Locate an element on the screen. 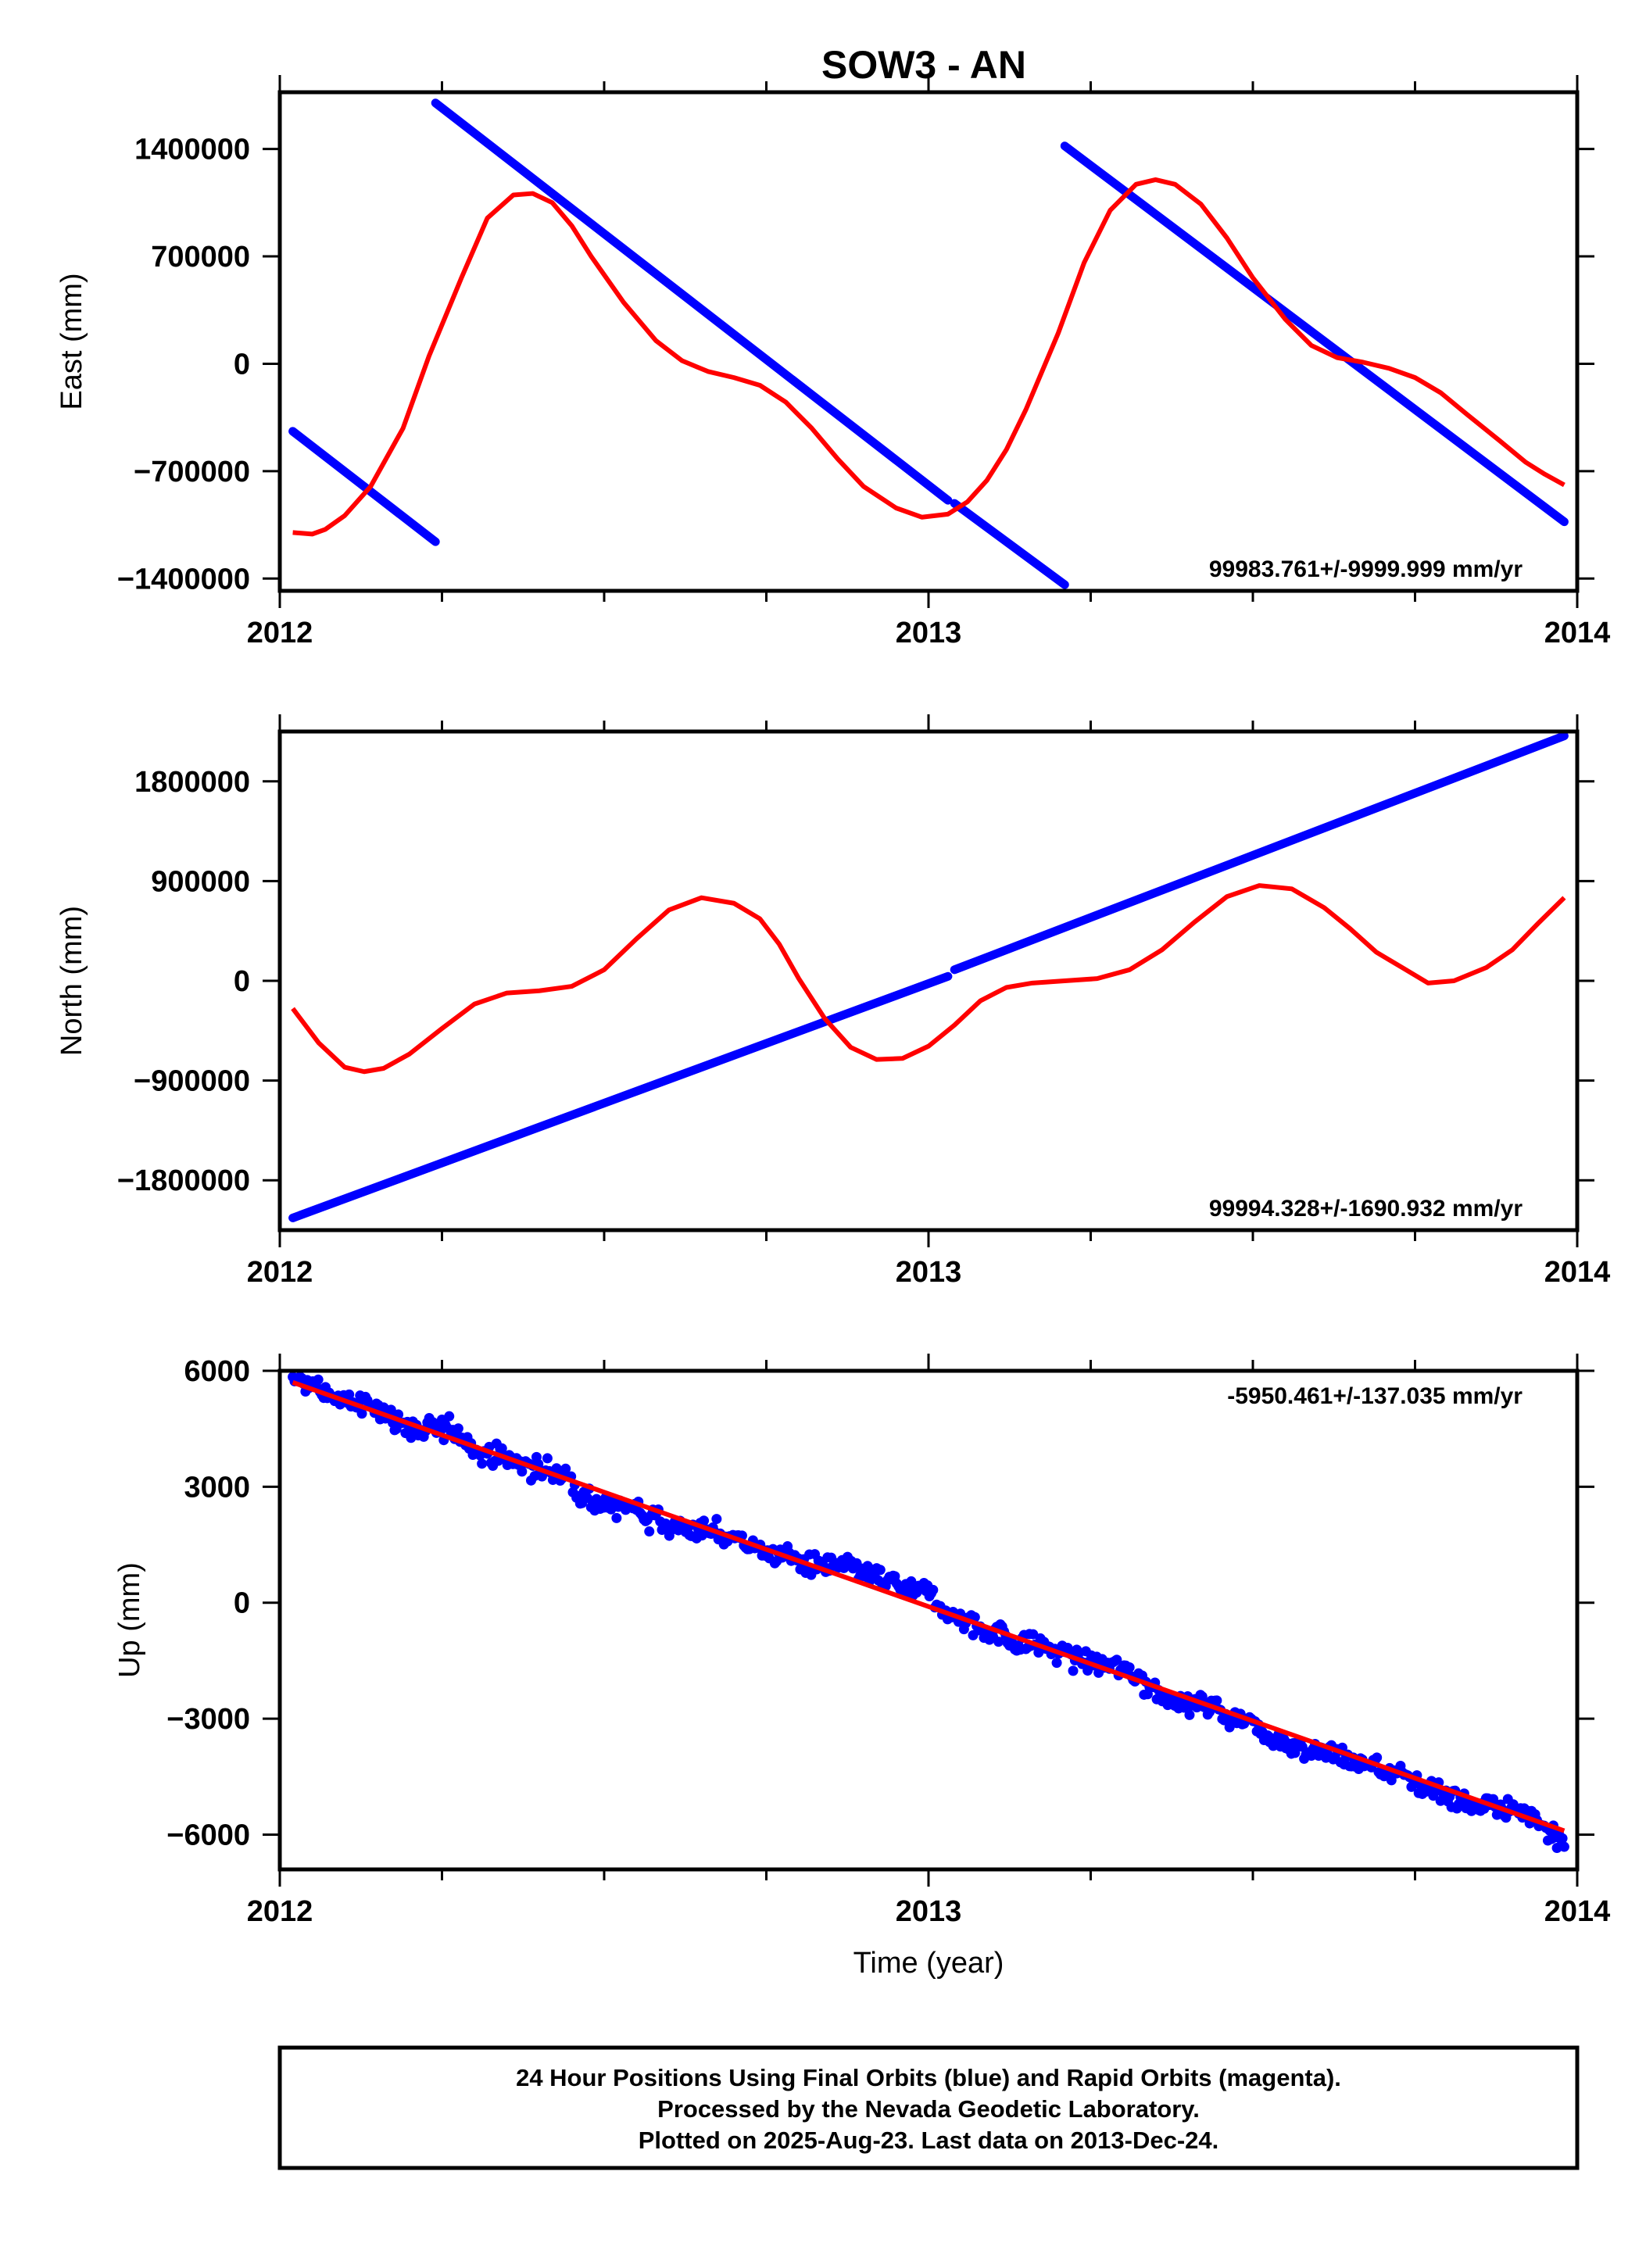 The width and height of the screenshot is (1646, 2268). north-model-curve is located at coordinates (928, 979).